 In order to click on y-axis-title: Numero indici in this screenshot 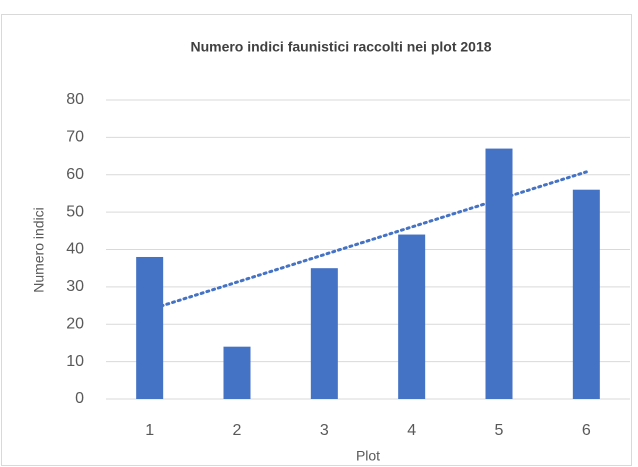, I will do `click(39, 250)`.